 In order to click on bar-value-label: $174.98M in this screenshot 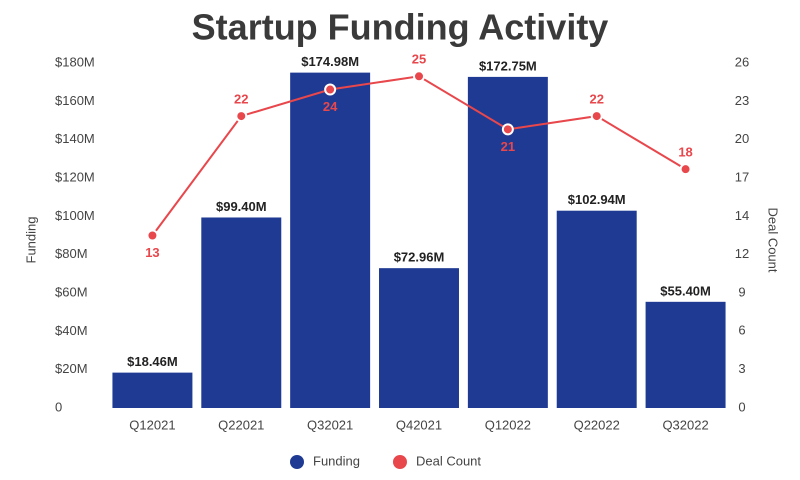, I will do `click(330, 61)`.